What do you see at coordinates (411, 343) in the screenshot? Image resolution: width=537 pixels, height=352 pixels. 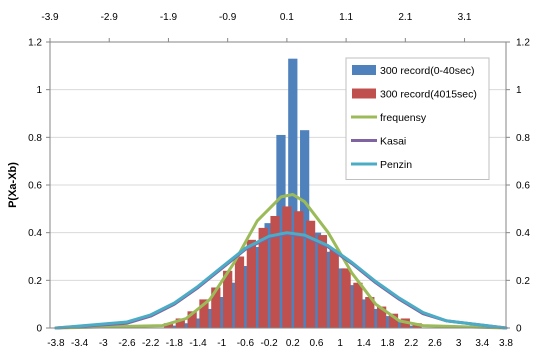 I see `x-tick-label-bottom: 2.2` at bounding box center [411, 343].